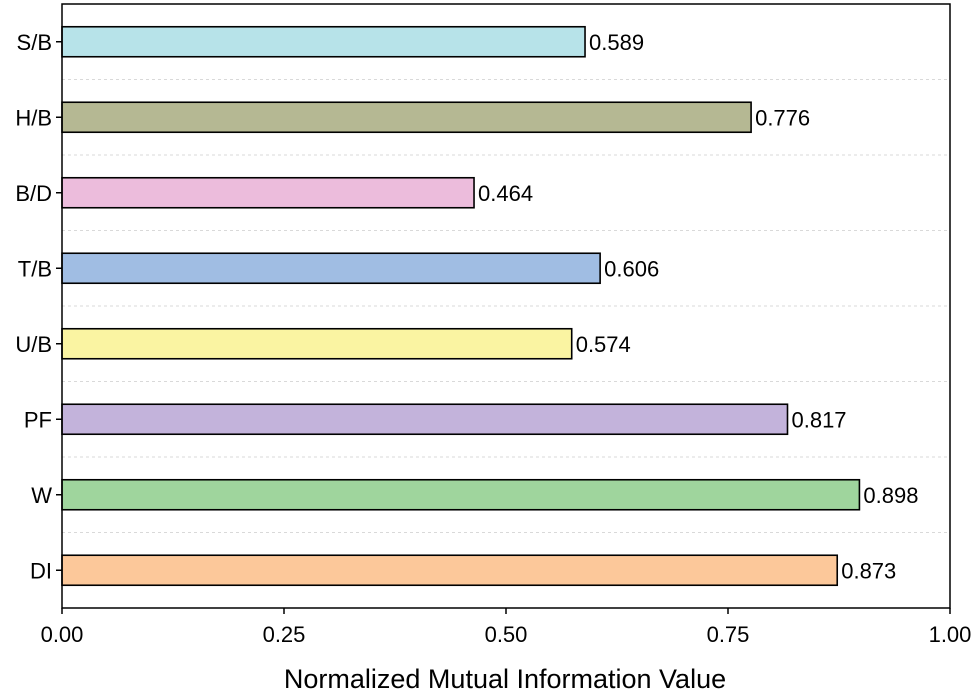 The height and width of the screenshot is (694, 980). Describe the element at coordinates (38, 306) in the screenshot. I see `y-axis-ticks: S/B H/B B/D T/B U/B PF W DI` at that location.